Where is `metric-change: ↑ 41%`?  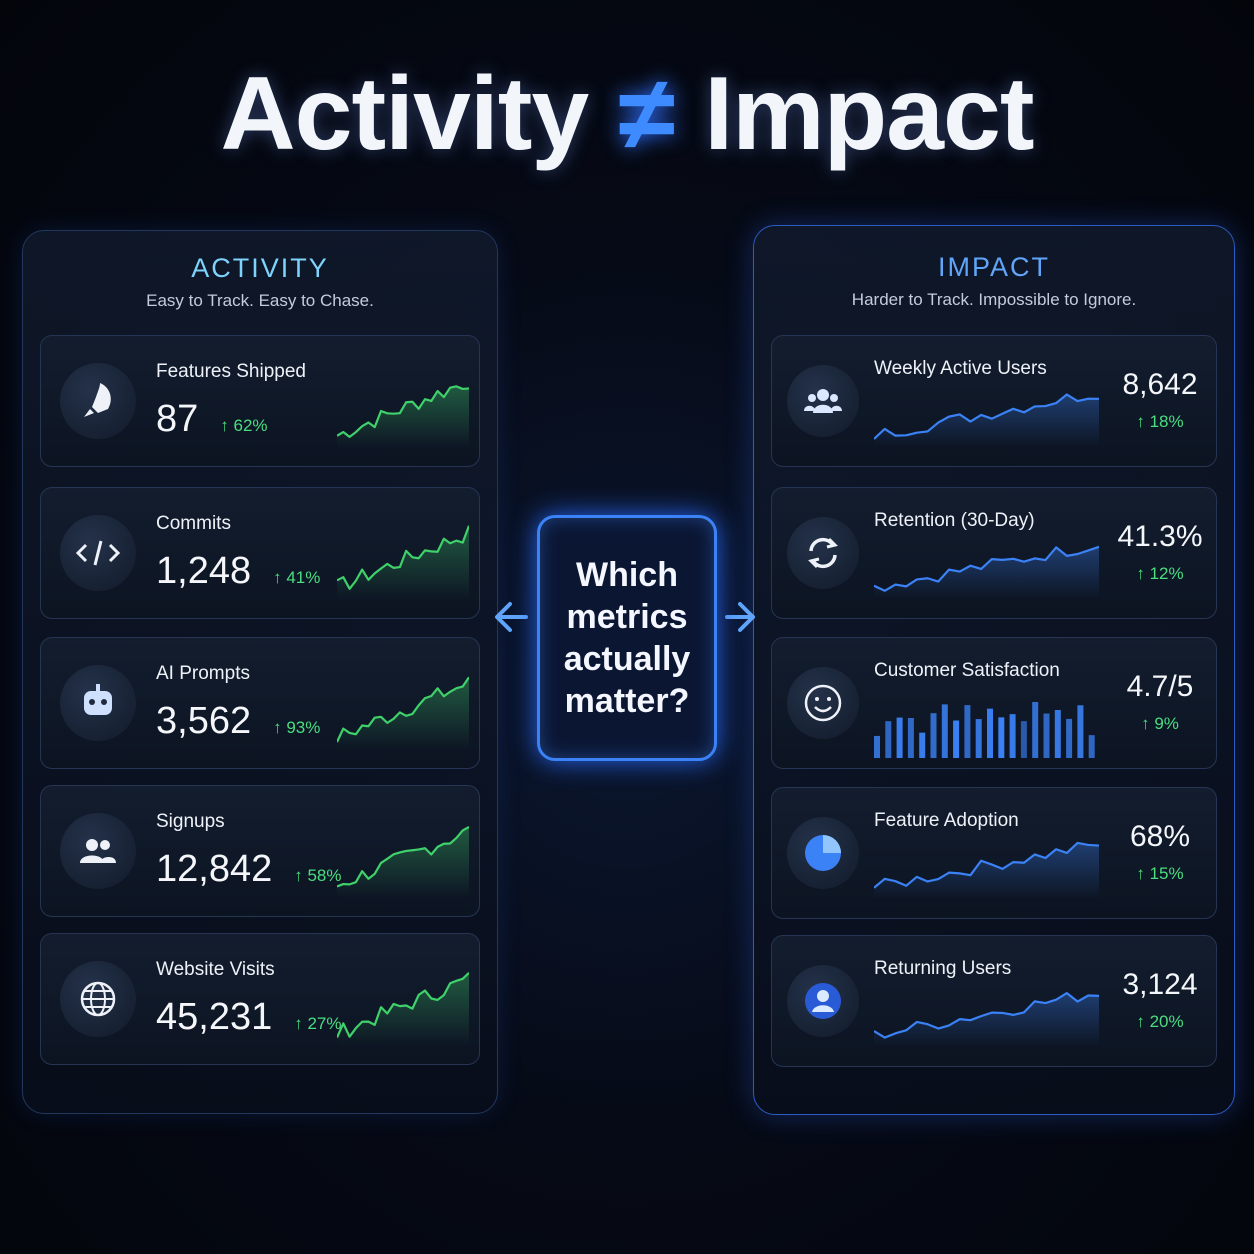 metric-change: ↑ 41% is located at coordinates (297, 577).